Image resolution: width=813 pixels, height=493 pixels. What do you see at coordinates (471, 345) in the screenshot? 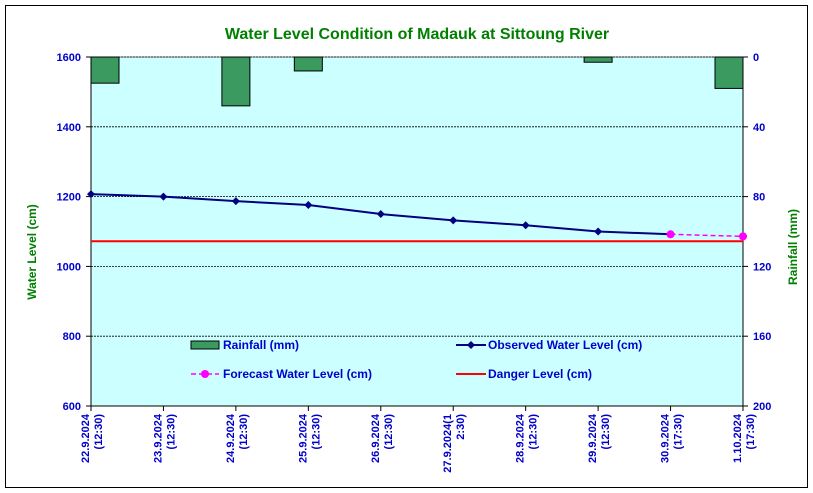
I see `legend-observed-marker` at bounding box center [471, 345].